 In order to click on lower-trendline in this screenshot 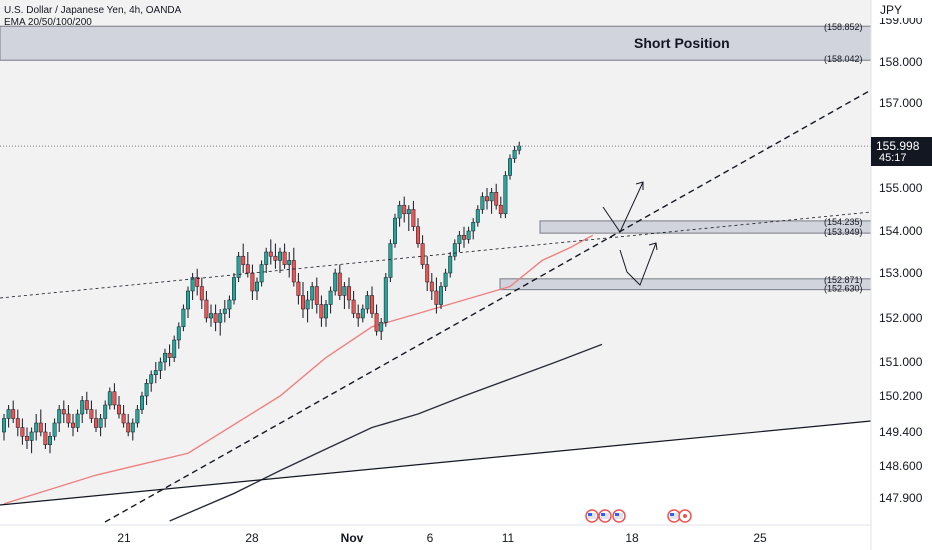, I will do `click(435, 463)`.